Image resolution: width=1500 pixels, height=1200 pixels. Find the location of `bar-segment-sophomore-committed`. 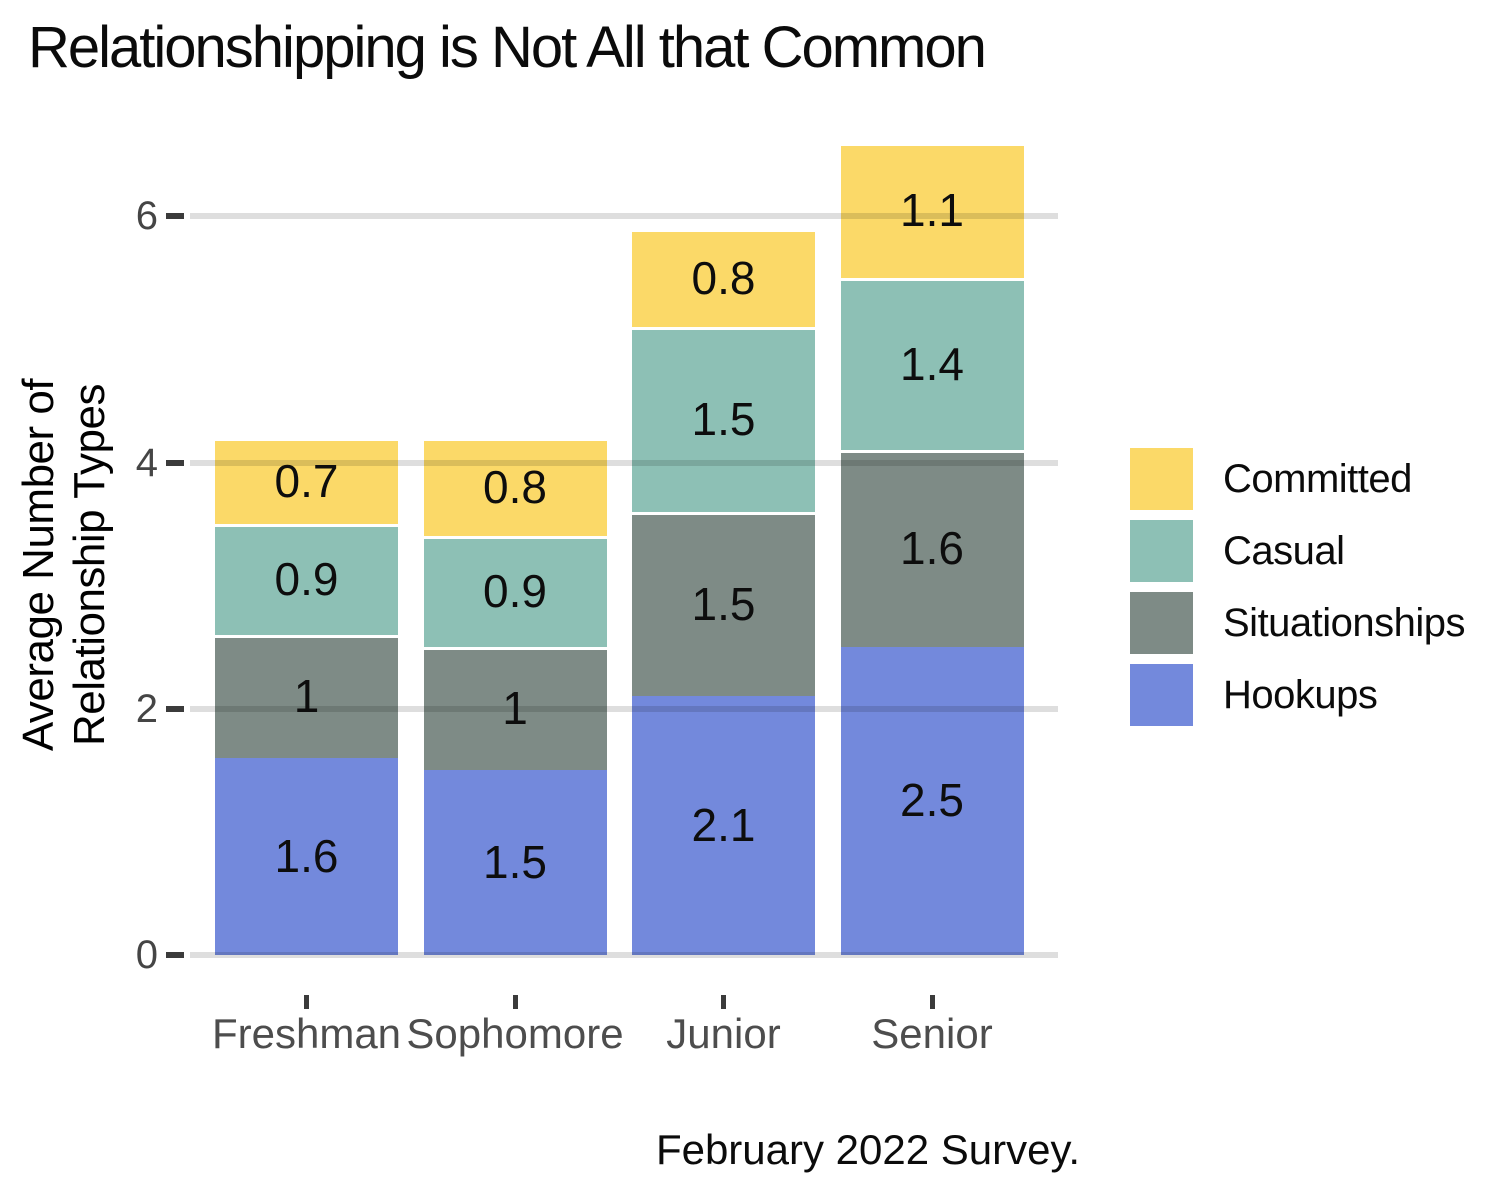

bar-segment-sophomore-committed is located at coordinates (515, 487).